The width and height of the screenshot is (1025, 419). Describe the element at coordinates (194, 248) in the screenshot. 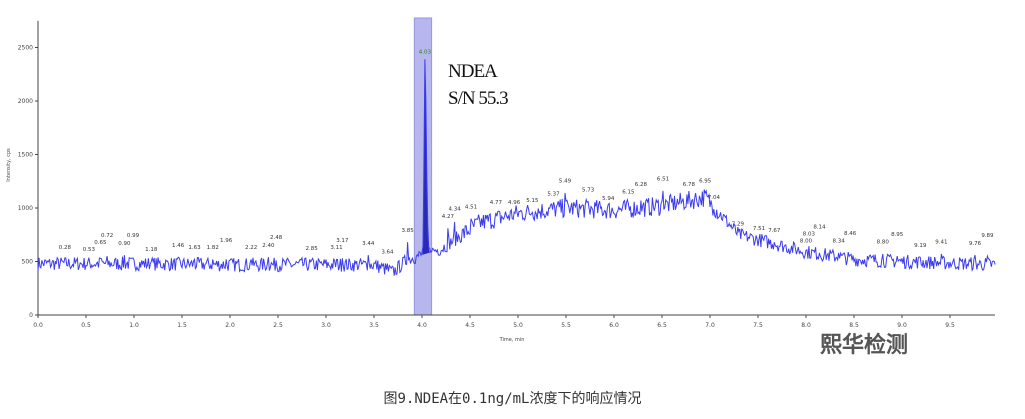

I see `peak-label: 1.63` at that location.